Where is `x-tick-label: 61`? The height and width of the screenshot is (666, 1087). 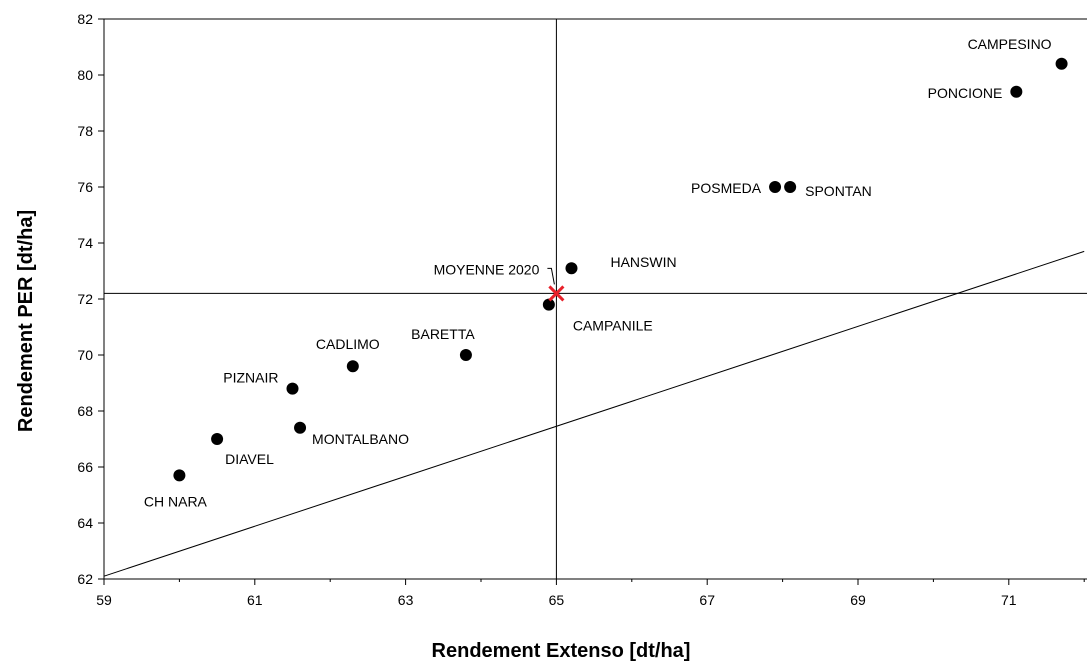
x-tick-label: 61 is located at coordinates (255, 600).